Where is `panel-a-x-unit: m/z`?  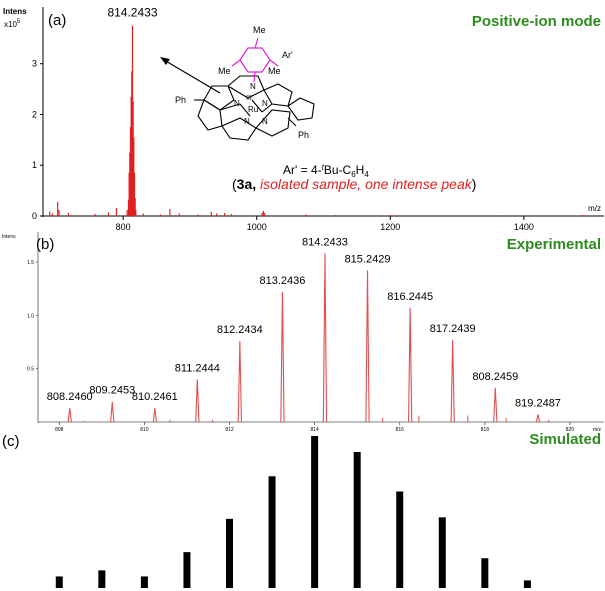 panel-a-x-unit: m/z is located at coordinates (594, 208).